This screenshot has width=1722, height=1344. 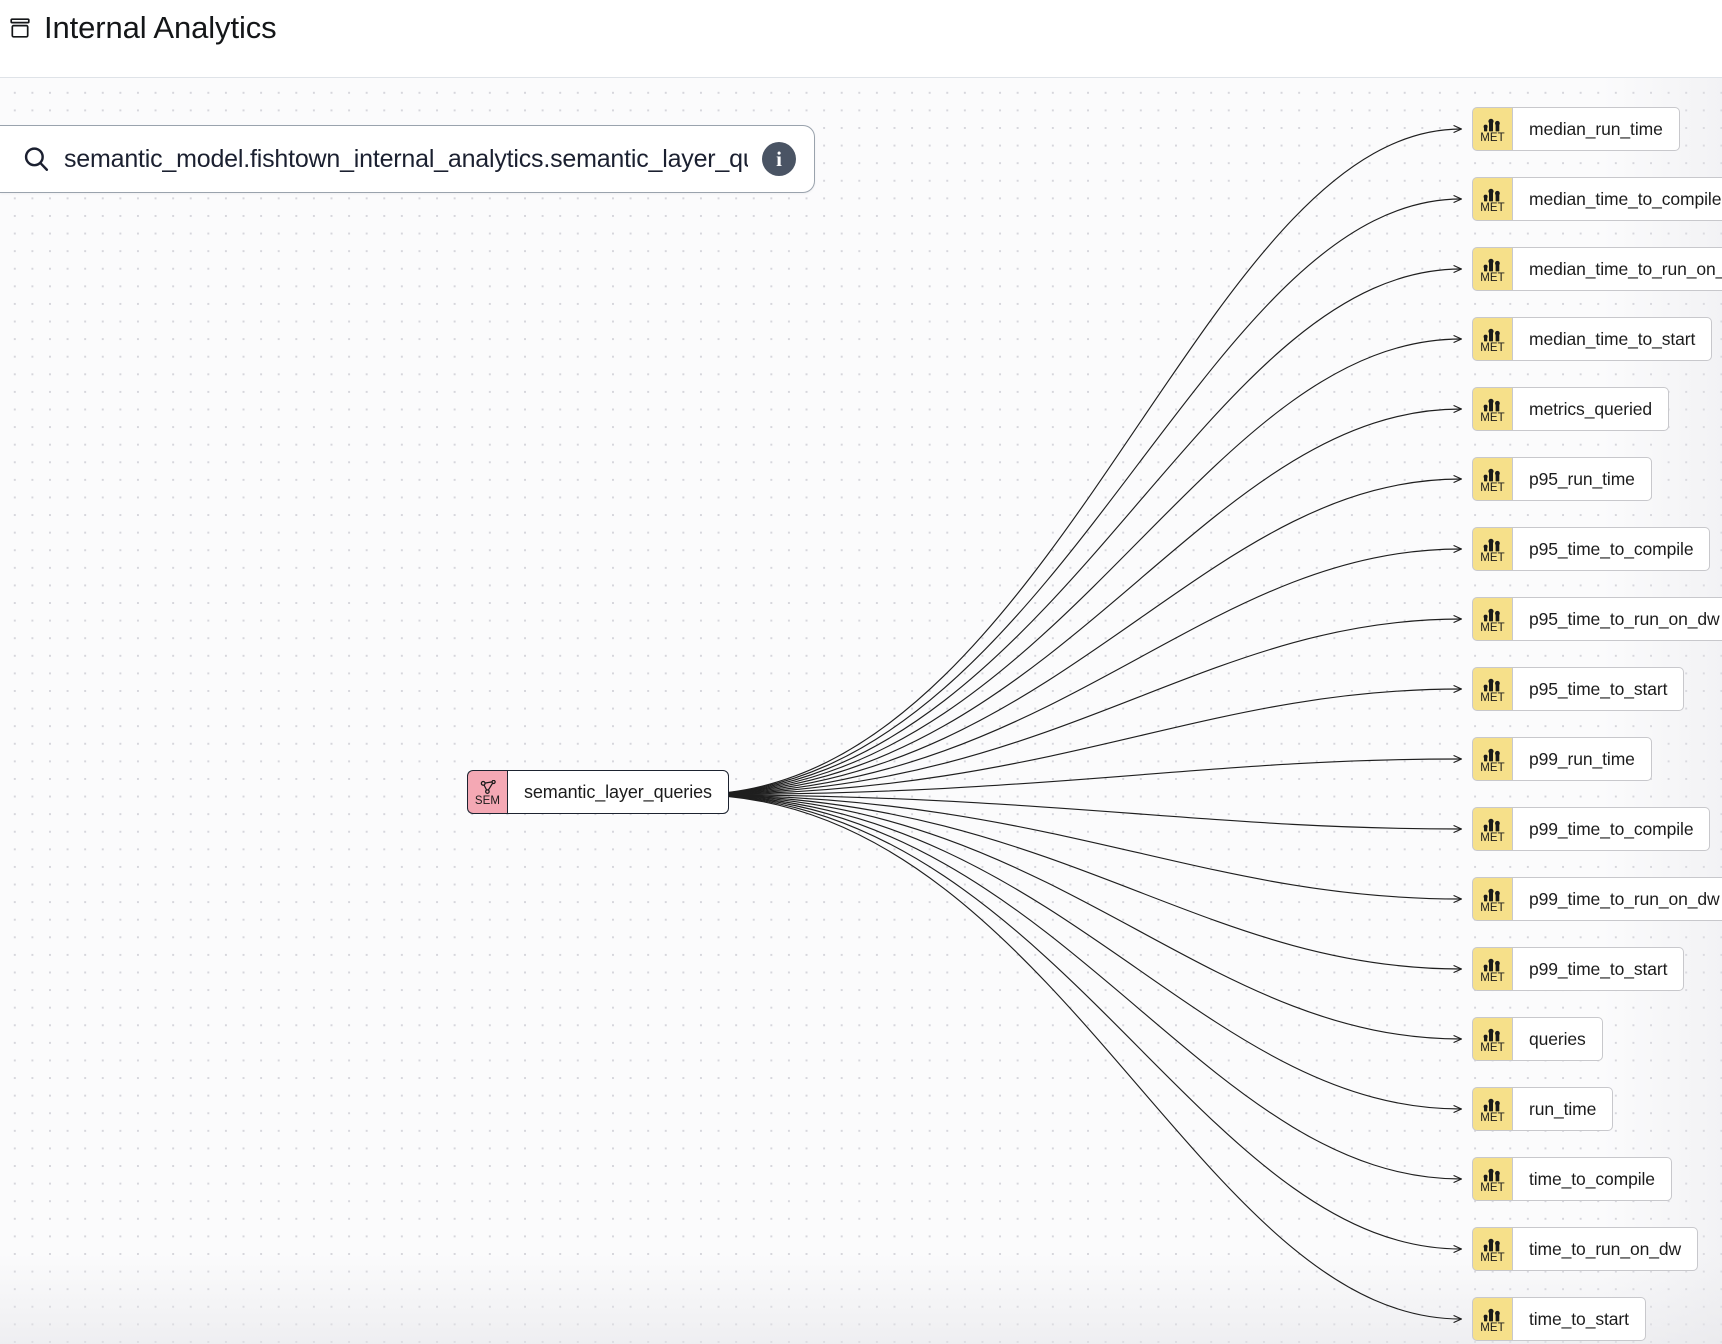 I want to click on graph-node-metric: MET time_to_start, so click(x=1559, y=1319).